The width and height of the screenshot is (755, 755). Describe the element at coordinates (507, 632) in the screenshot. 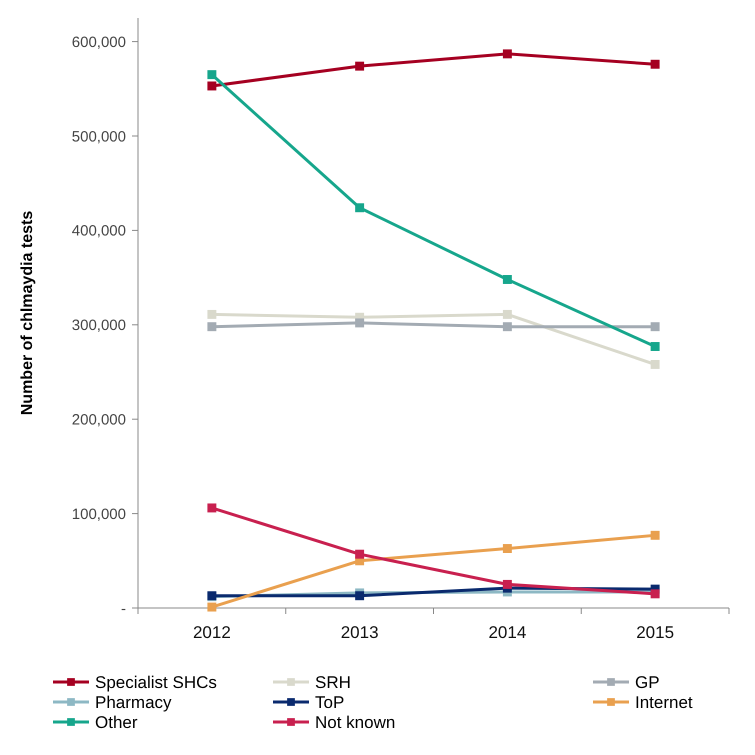

I see `x-tick-label: 2014` at that location.